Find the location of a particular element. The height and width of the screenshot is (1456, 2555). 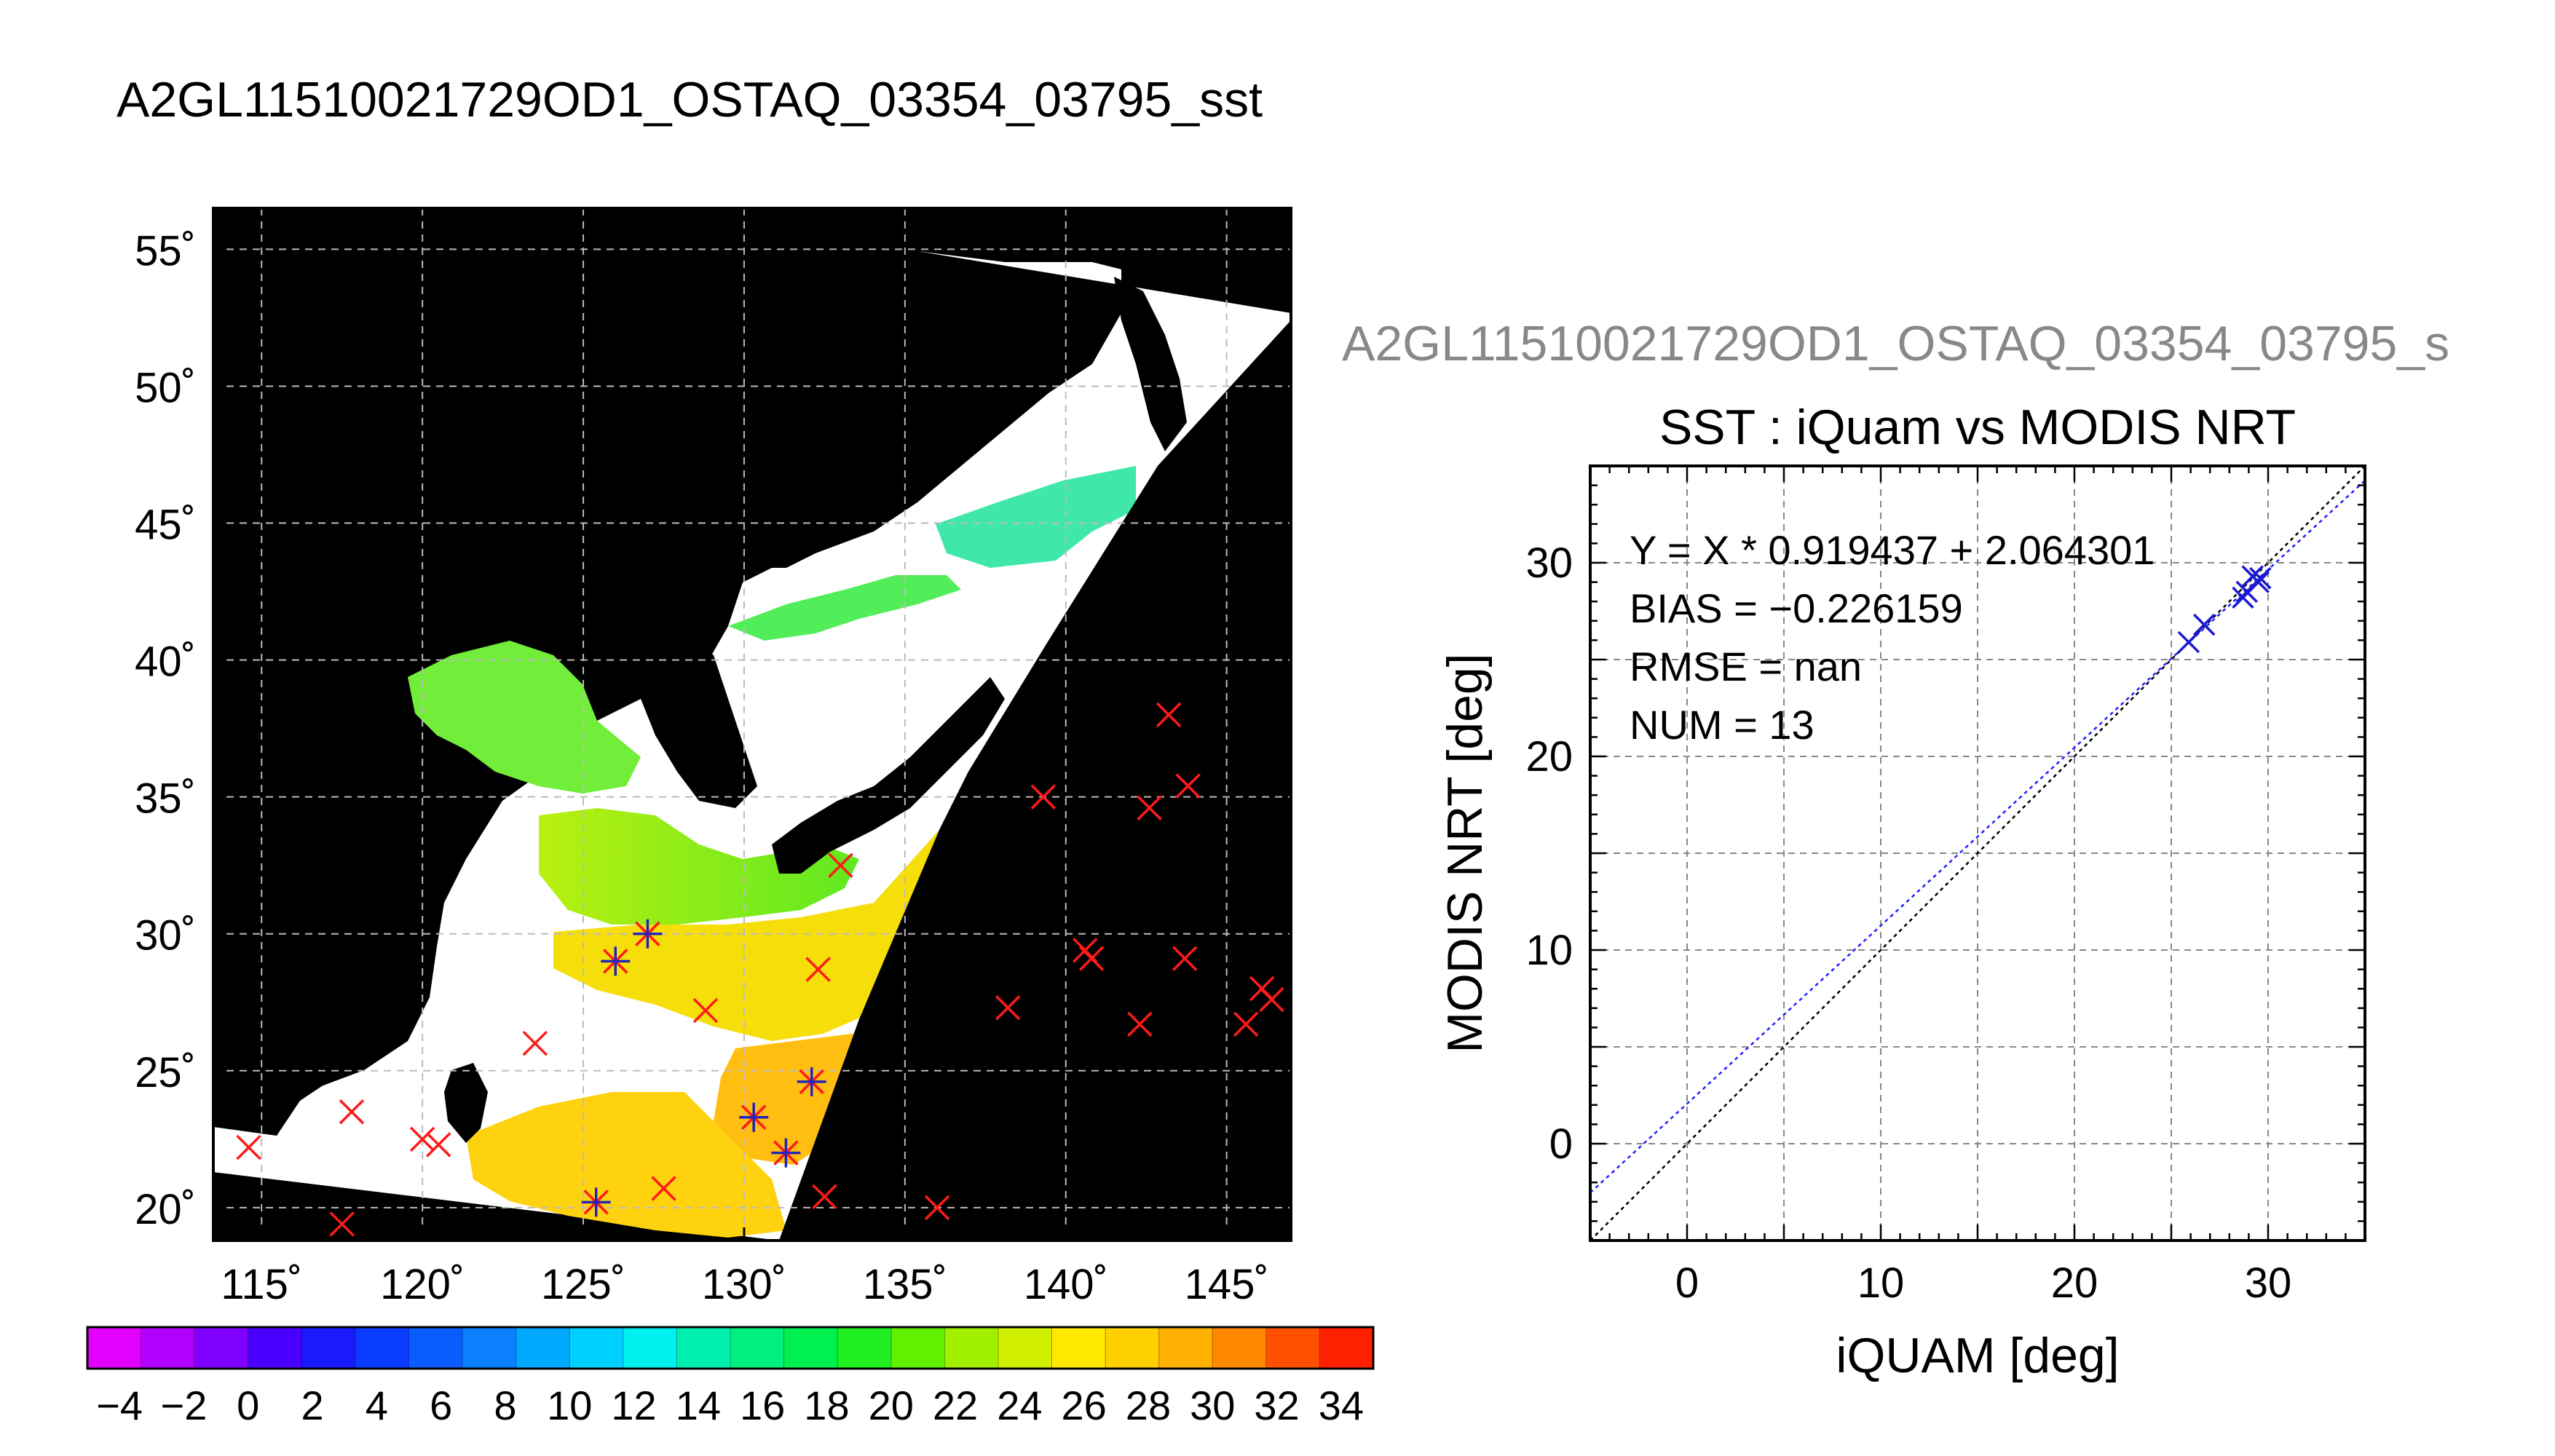

scatter-y-tick-labels: 0 10 20 30 is located at coordinates (1549, 853).